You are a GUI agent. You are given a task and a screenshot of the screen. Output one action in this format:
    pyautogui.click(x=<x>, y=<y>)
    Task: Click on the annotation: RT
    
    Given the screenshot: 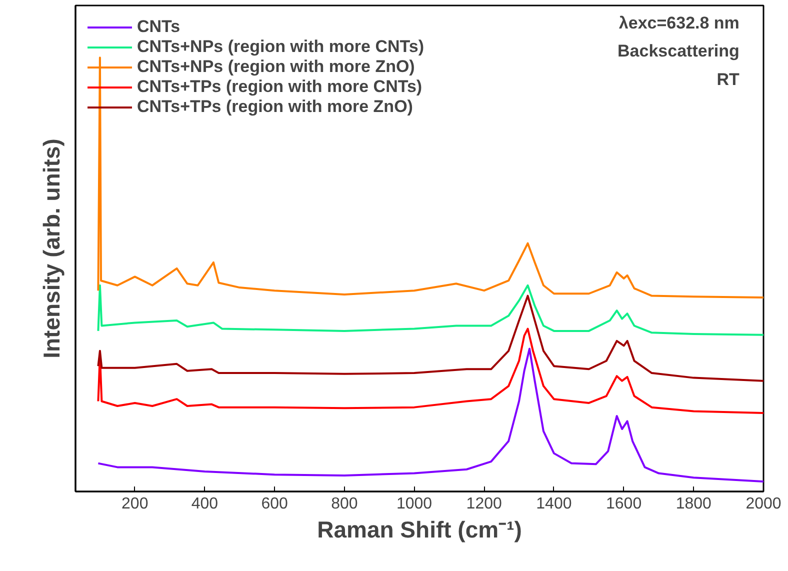 What is the action you would take?
    pyautogui.click(x=728, y=79)
    